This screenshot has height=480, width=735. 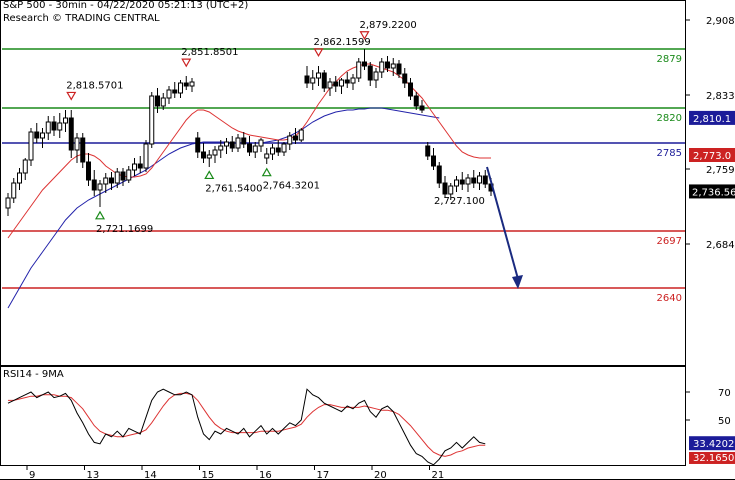 What do you see at coordinates (233, 188) in the screenshot?
I see `annotation-low: 2,761.5400` at bounding box center [233, 188].